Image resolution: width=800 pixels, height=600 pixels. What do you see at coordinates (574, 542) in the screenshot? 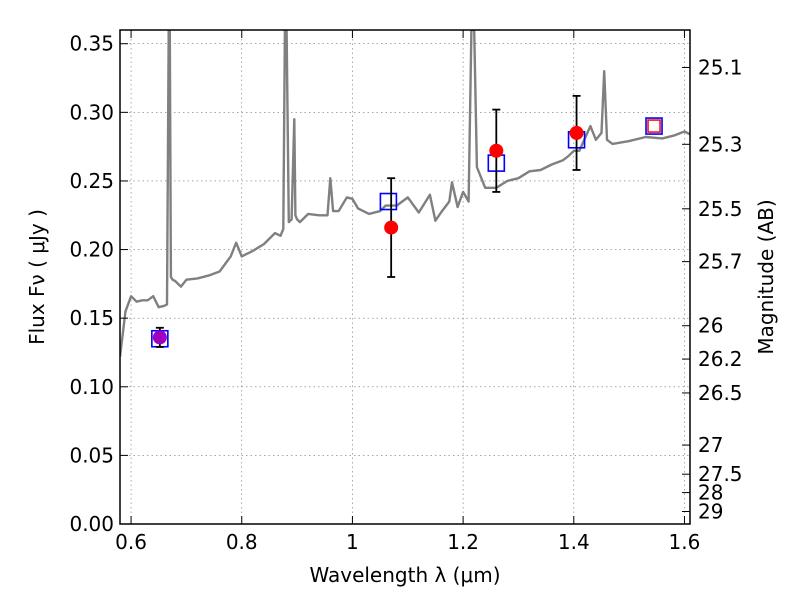
I see `x-tick-label-4: 1.4` at bounding box center [574, 542].